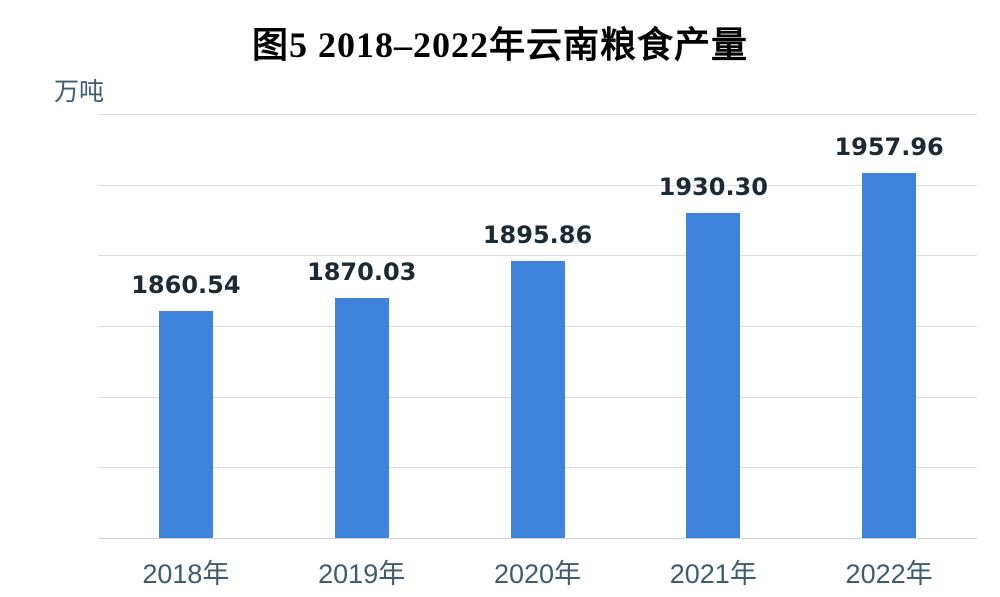 The image size is (1000, 597). Describe the element at coordinates (537, 185) in the screenshot. I see `gridline-1950` at that location.